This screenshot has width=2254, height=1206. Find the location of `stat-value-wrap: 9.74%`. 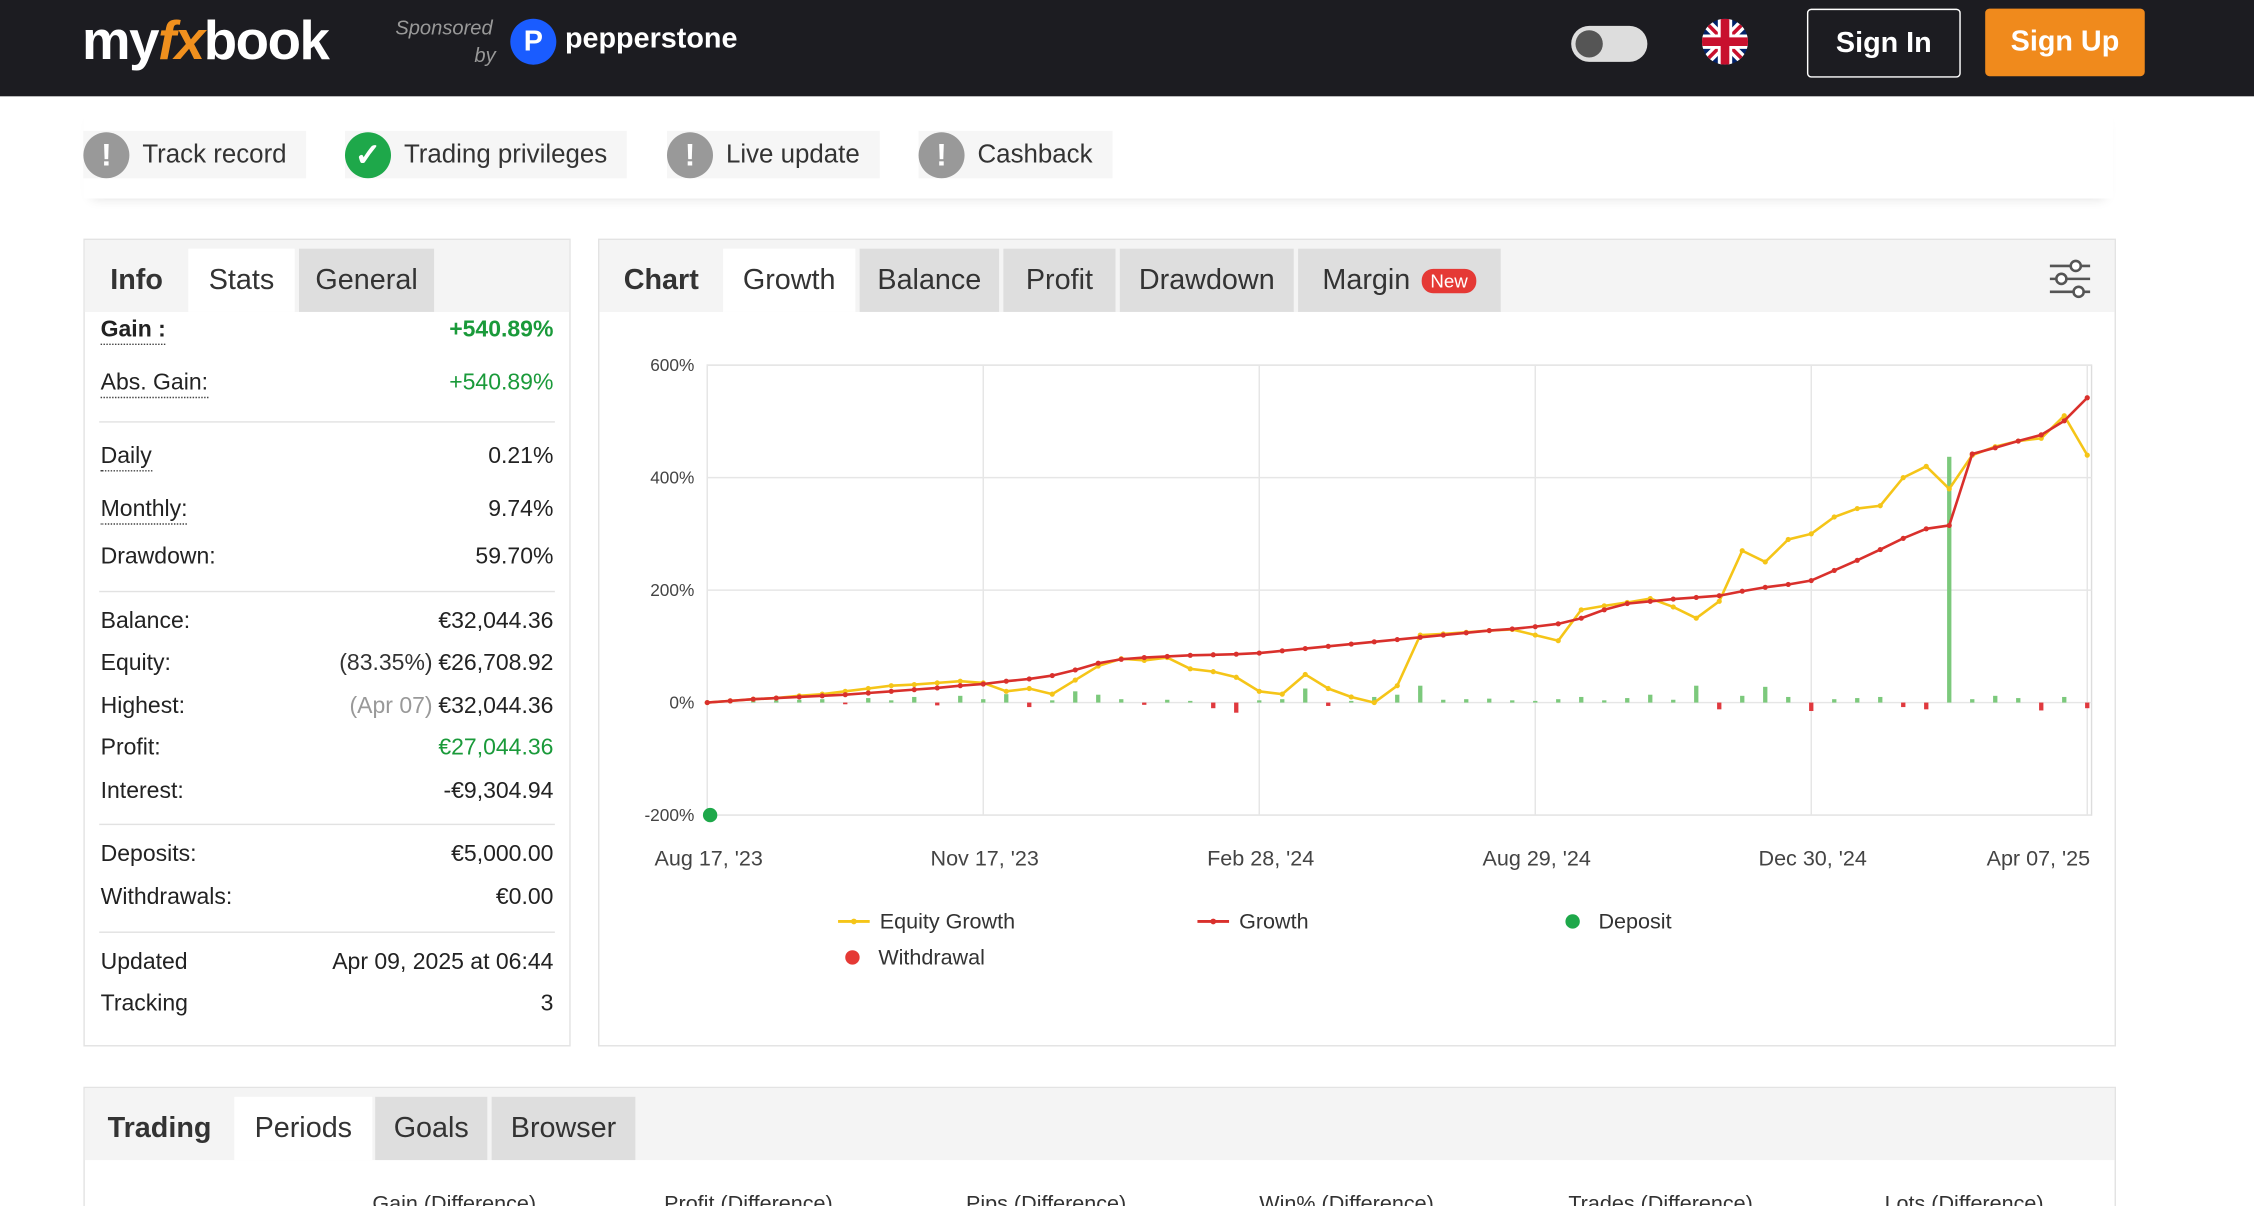

stat-value-wrap: 9.74% is located at coordinates (520, 510).